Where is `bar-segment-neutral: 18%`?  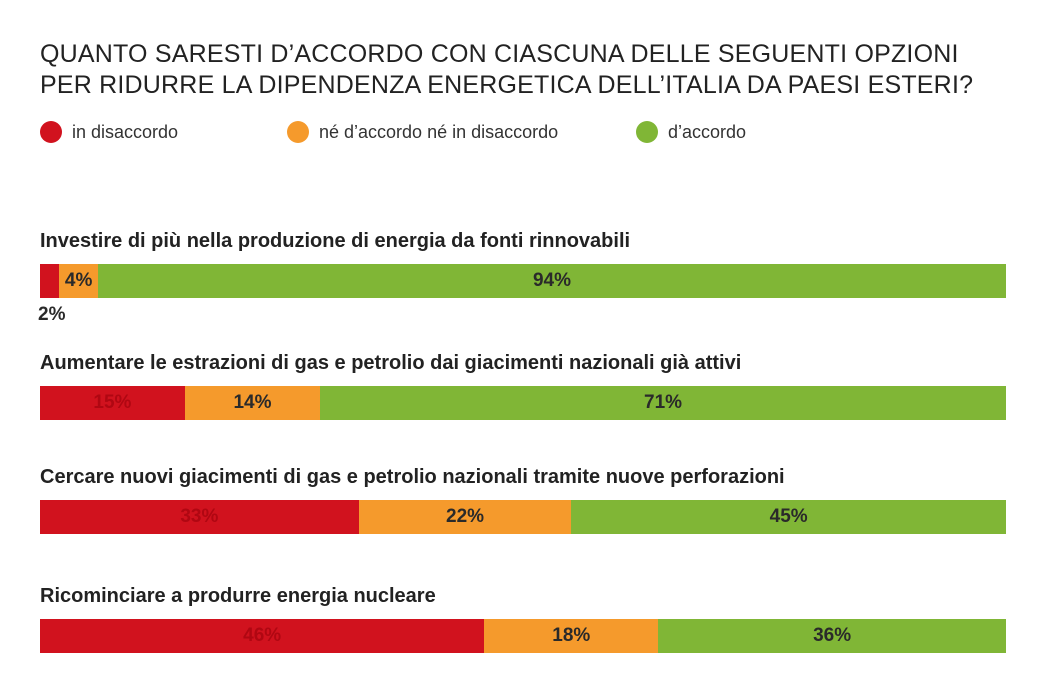 bar-segment-neutral: 18% is located at coordinates (571, 636).